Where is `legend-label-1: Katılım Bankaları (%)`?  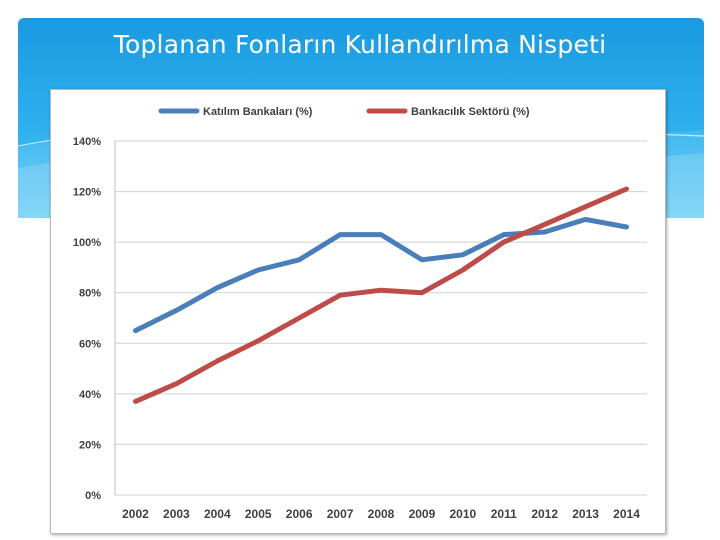
legend-label-1: Katılım Bankaları (%) is located at coordinates (258, 112).